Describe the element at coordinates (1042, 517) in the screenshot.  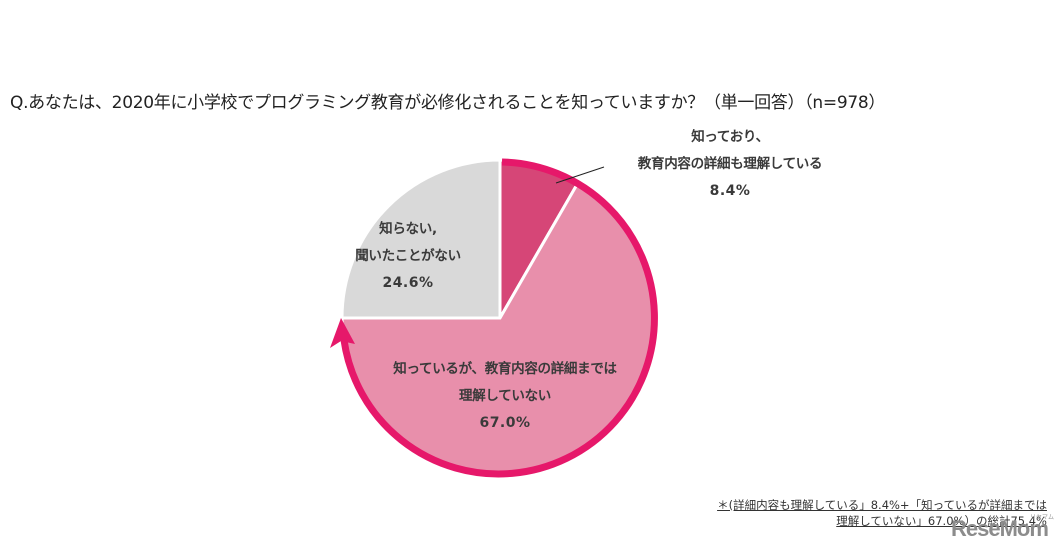
I see `logo-small-text: リセマム` at that location.